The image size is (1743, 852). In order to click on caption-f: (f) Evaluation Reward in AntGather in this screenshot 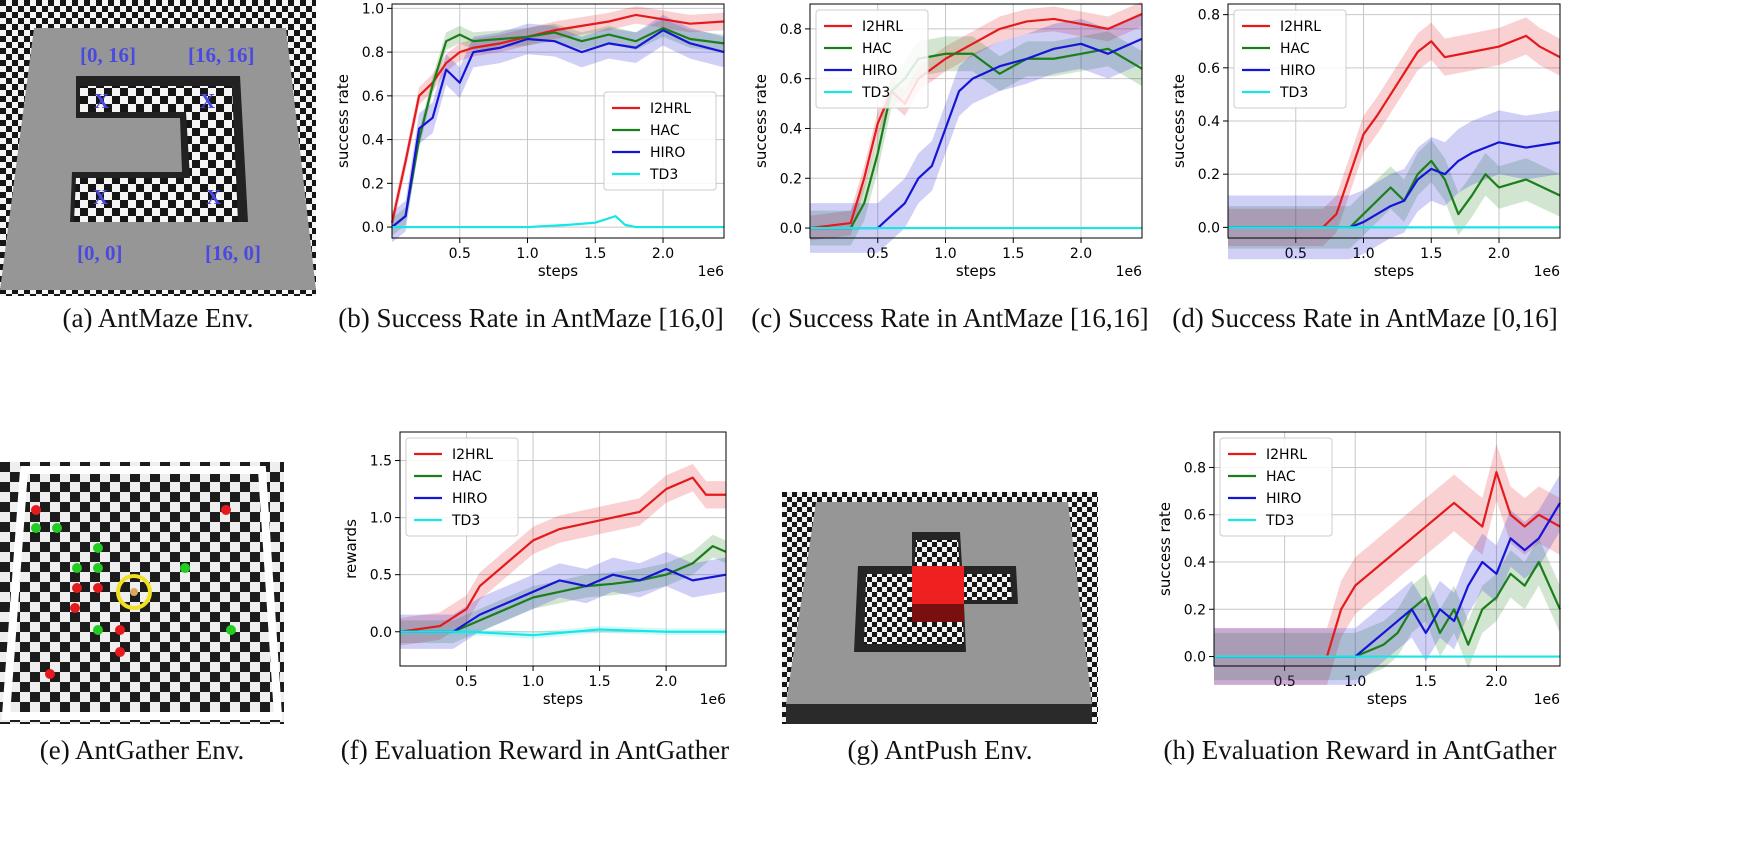, I will do `click(535, 750)`.